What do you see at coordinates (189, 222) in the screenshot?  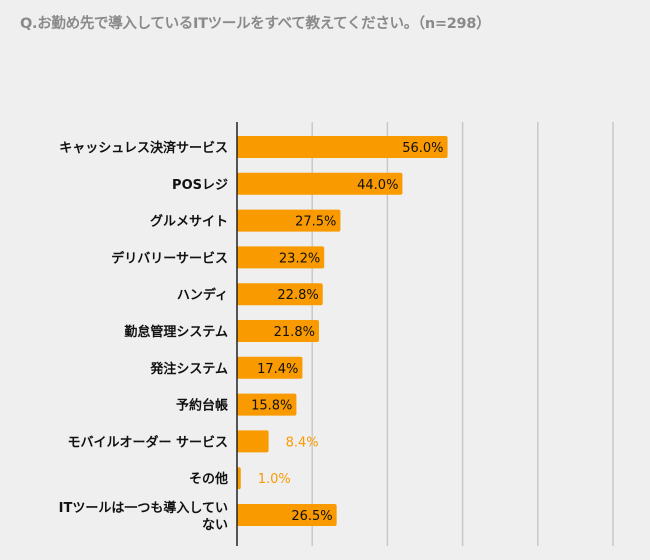 I see `category-label: グルメサイト` at bounding box center [189, 222].